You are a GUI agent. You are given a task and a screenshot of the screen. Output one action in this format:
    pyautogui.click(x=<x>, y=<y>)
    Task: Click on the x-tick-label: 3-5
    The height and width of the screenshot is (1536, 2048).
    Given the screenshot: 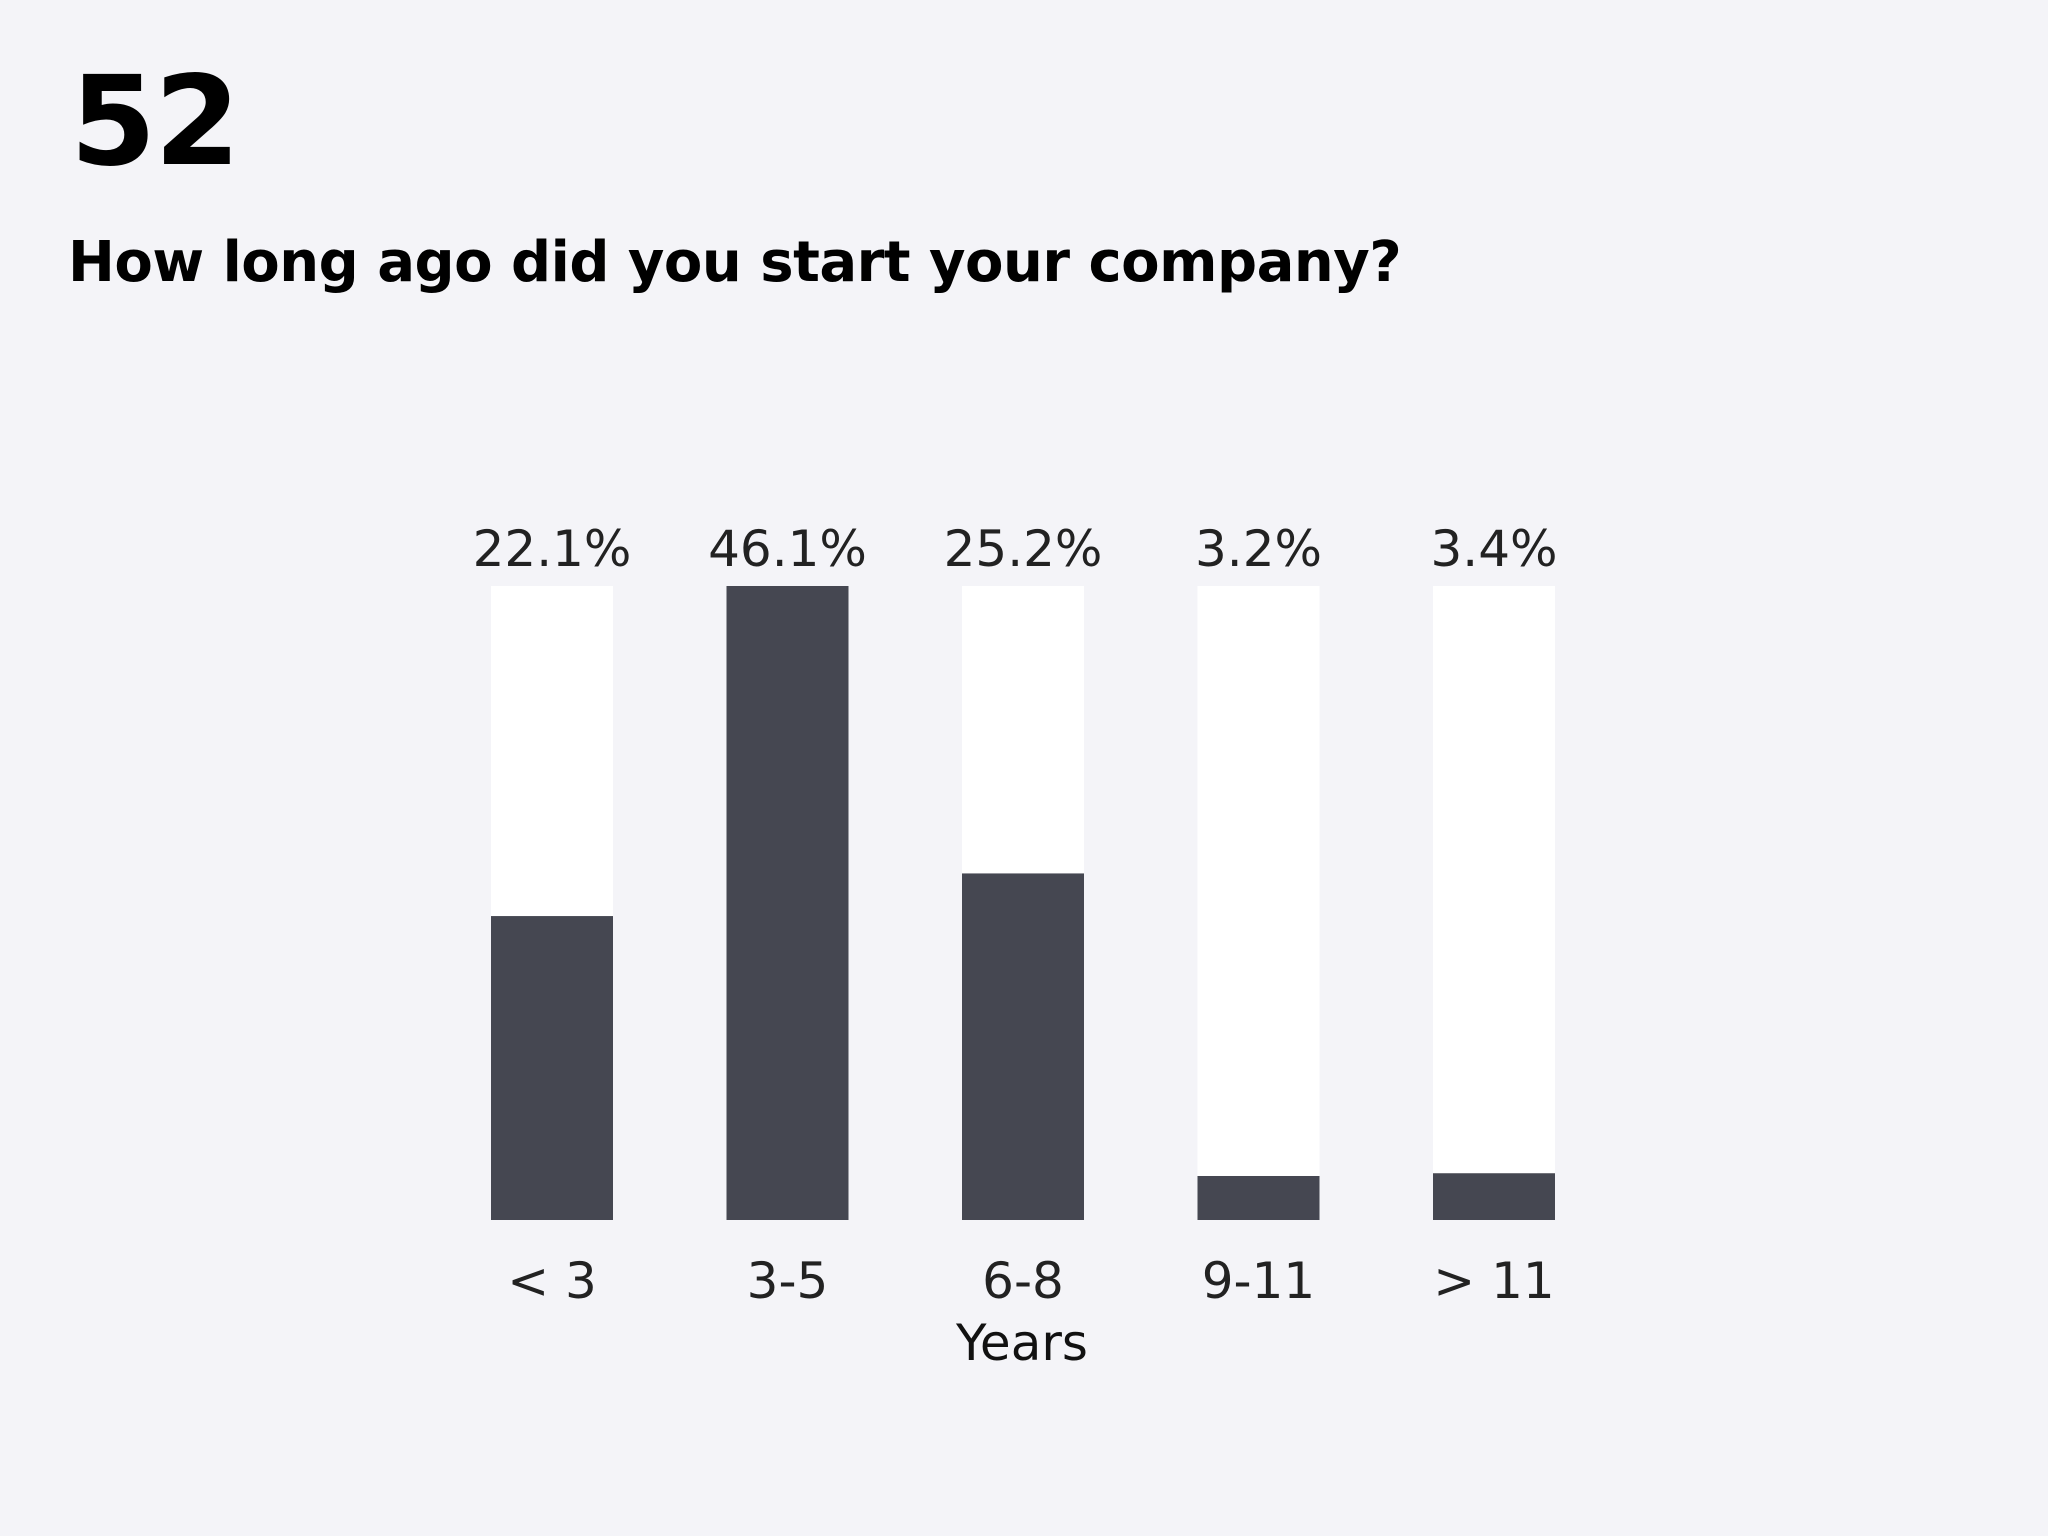 What is the action you would take?
    pyautogui.click(x=788, y=1281)
    